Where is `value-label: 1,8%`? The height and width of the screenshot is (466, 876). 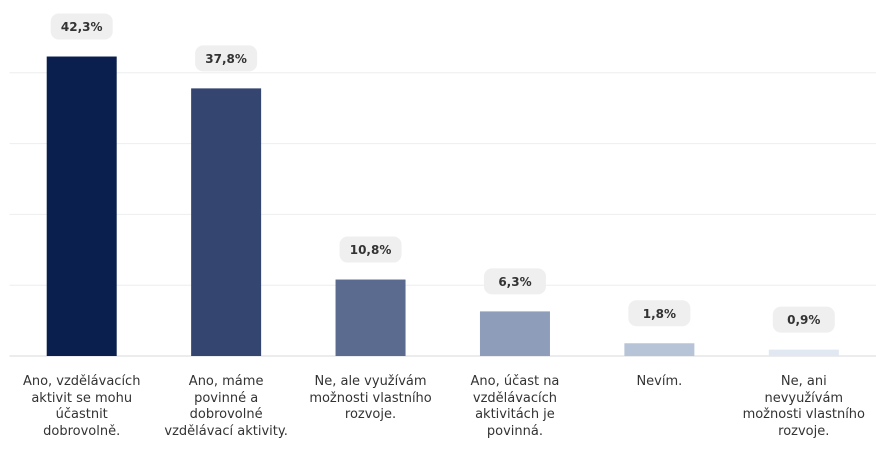 value-label: 1,8% is located at coordinates (659, 314).